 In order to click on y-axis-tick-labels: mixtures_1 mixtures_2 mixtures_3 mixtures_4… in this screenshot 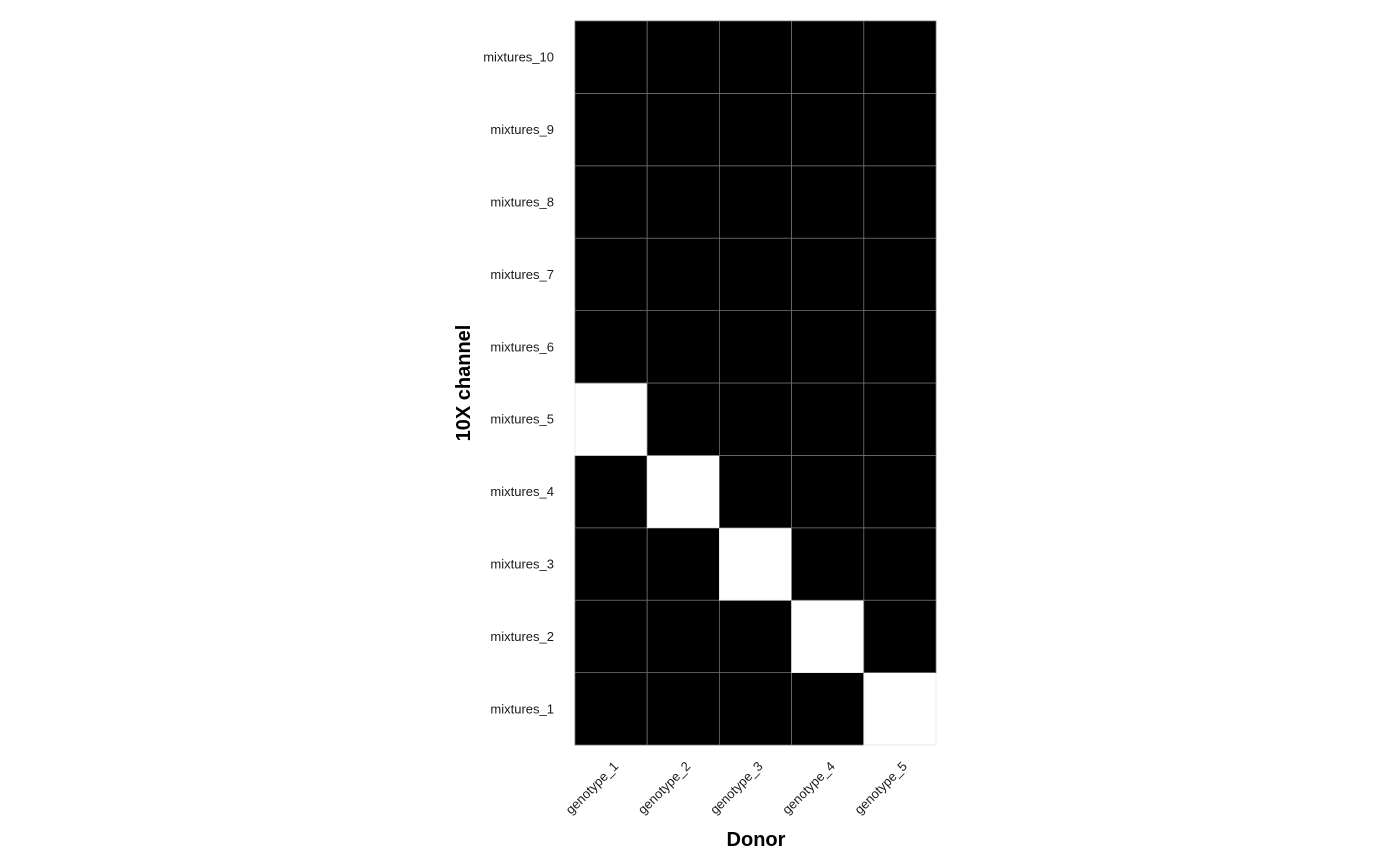, I will do `click(518, 383)`.